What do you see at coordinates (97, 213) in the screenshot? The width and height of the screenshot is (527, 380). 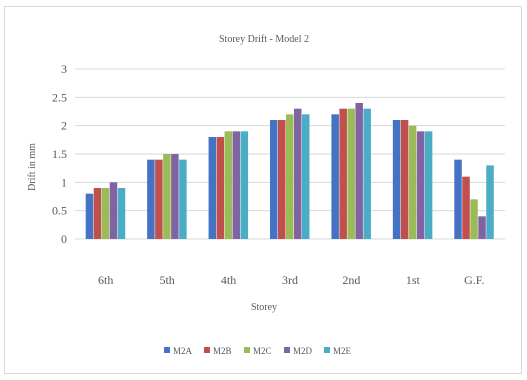 I see `bar-m2b-6th` at bounding box center [97, 213].